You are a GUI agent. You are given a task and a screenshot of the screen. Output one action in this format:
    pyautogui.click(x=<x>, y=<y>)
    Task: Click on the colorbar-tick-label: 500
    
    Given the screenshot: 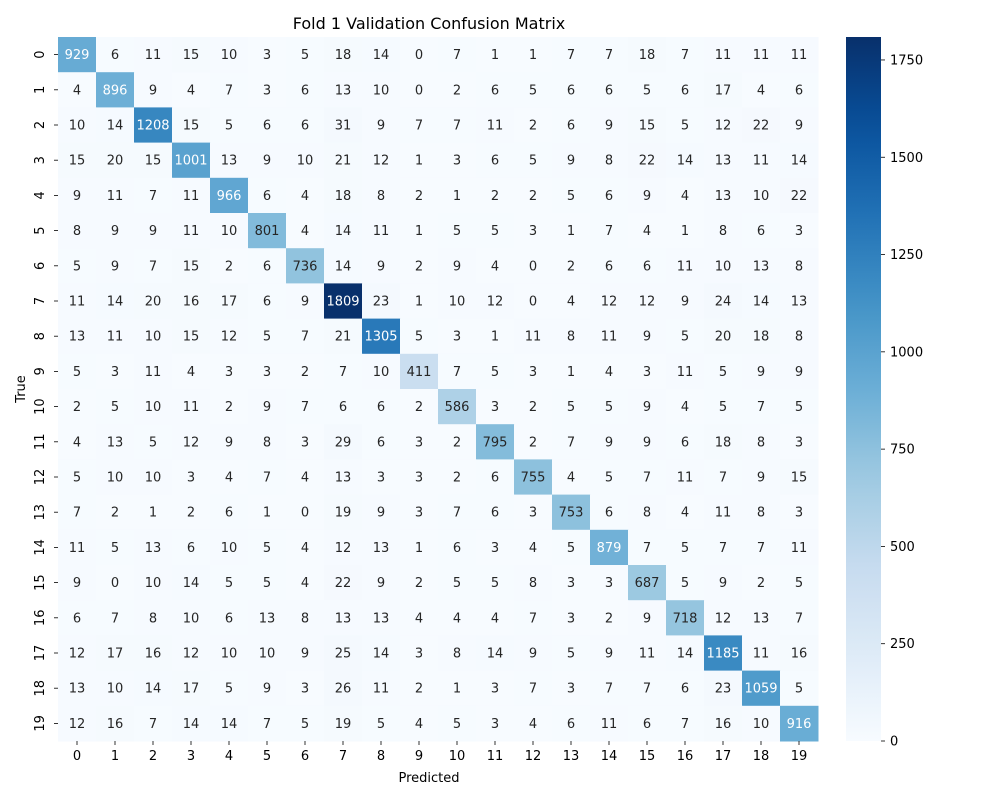 What is the action you would take?
    pyautogui.click(x=902, y=547)
    